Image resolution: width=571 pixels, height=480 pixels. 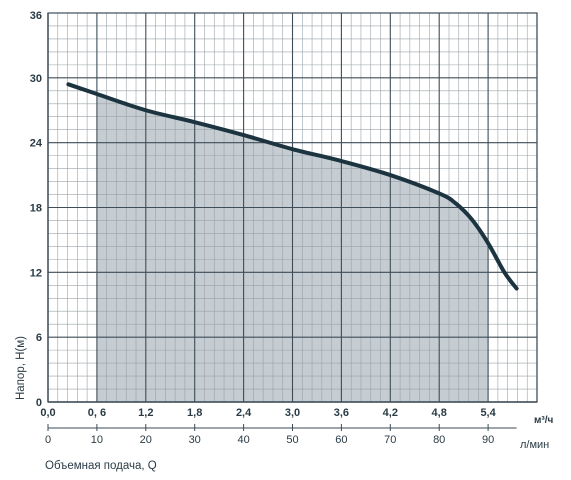 What do you see at coordinates (145, 413) in the screenshot?
I see `x-tick-label-primary: 1,2` at bounding box center [145, 413].